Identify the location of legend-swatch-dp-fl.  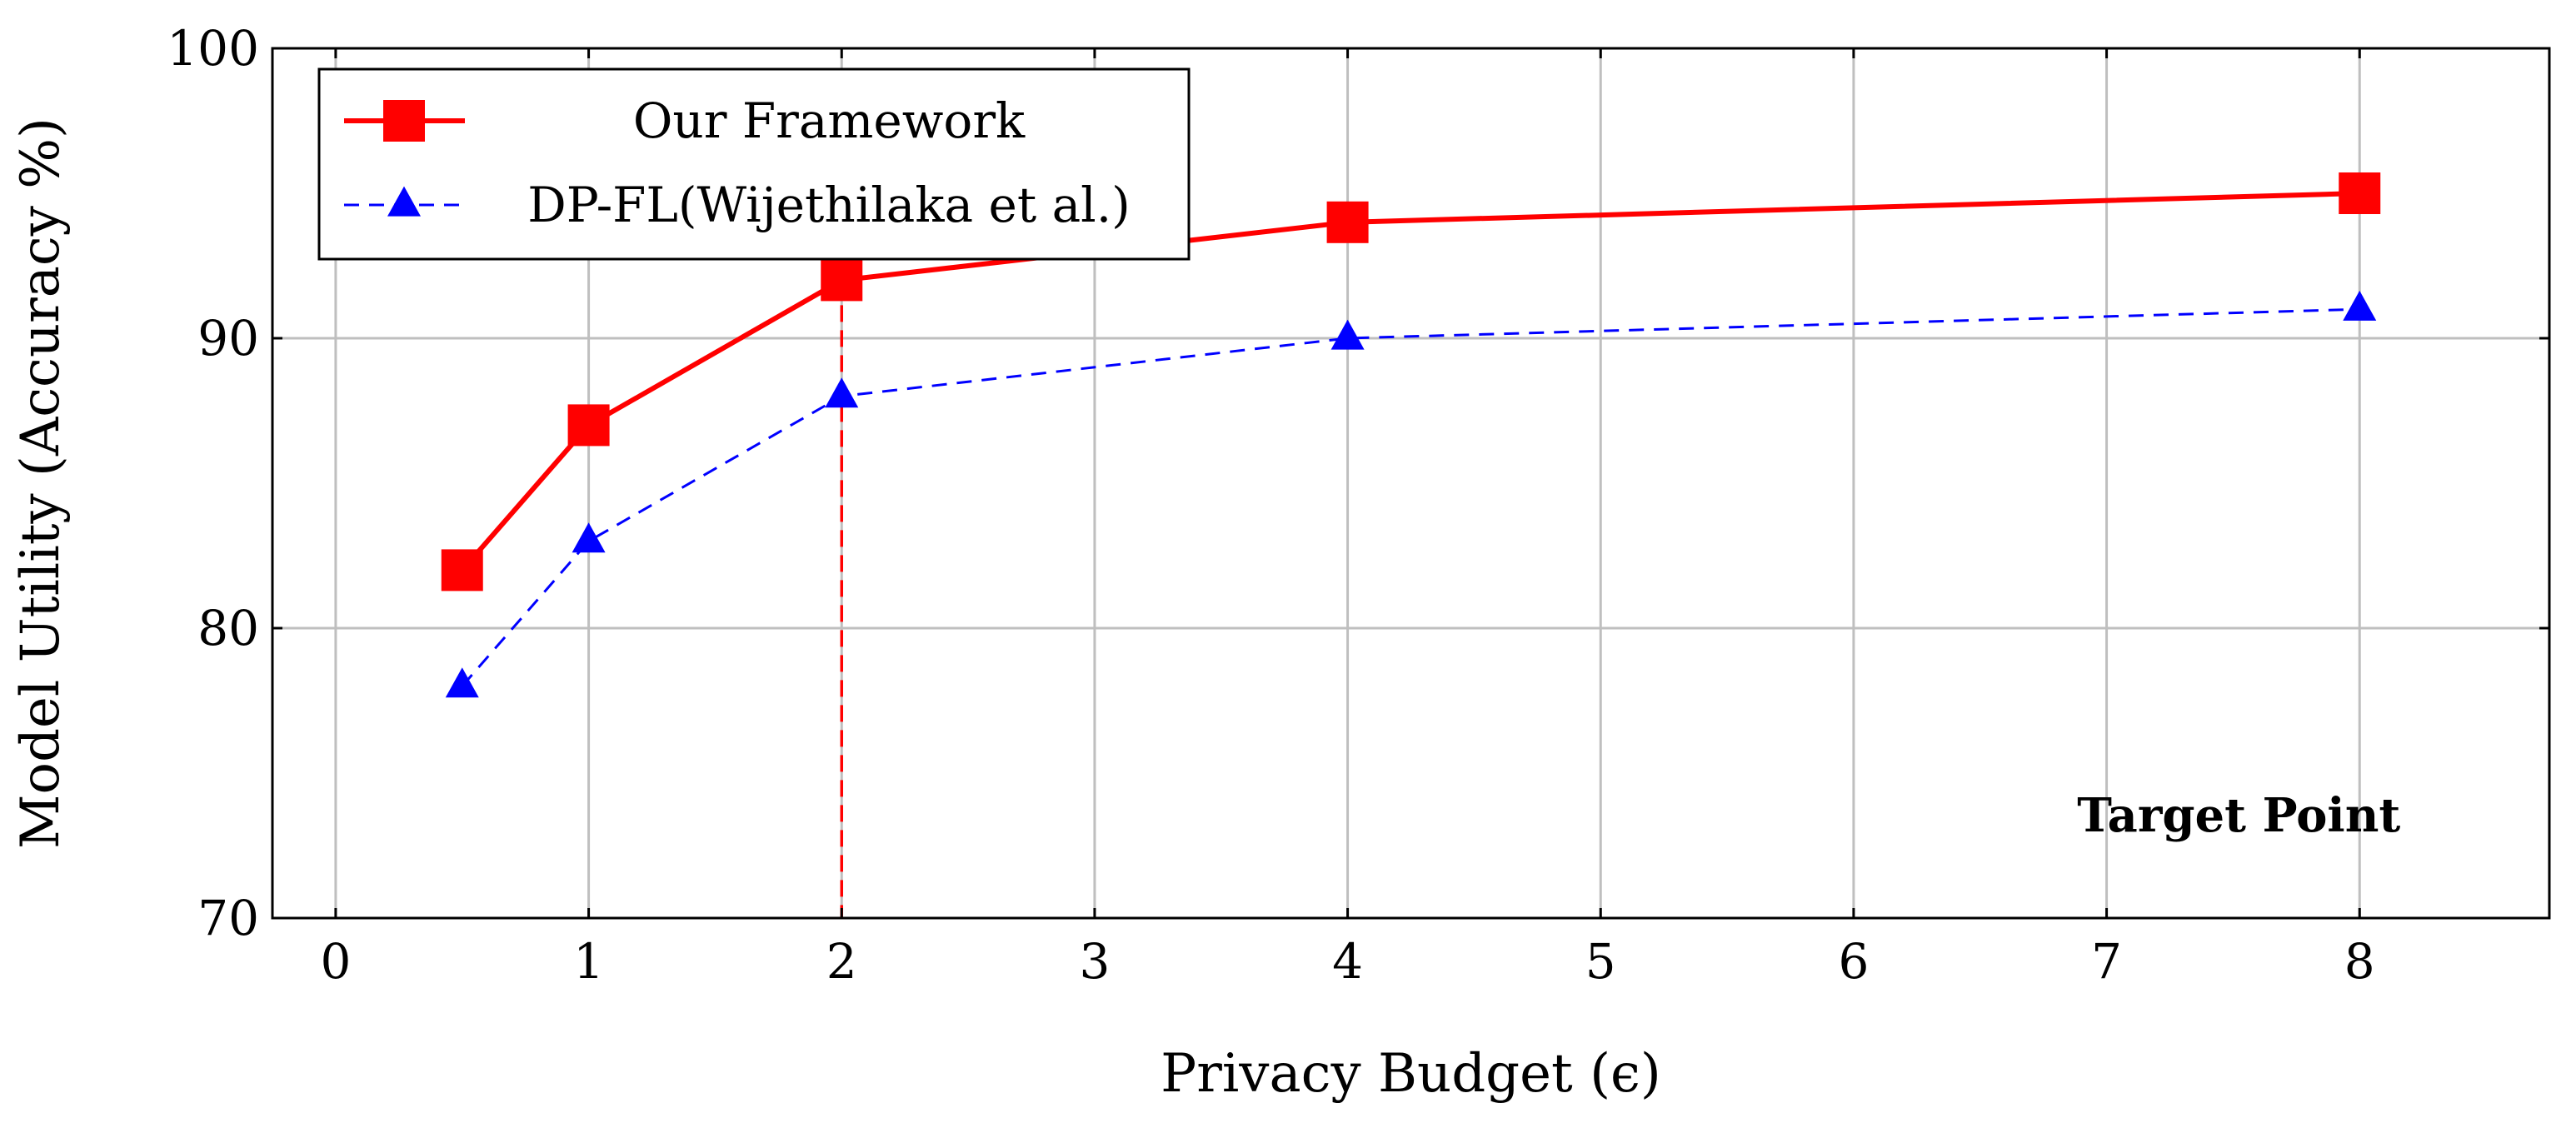
(404, 201).